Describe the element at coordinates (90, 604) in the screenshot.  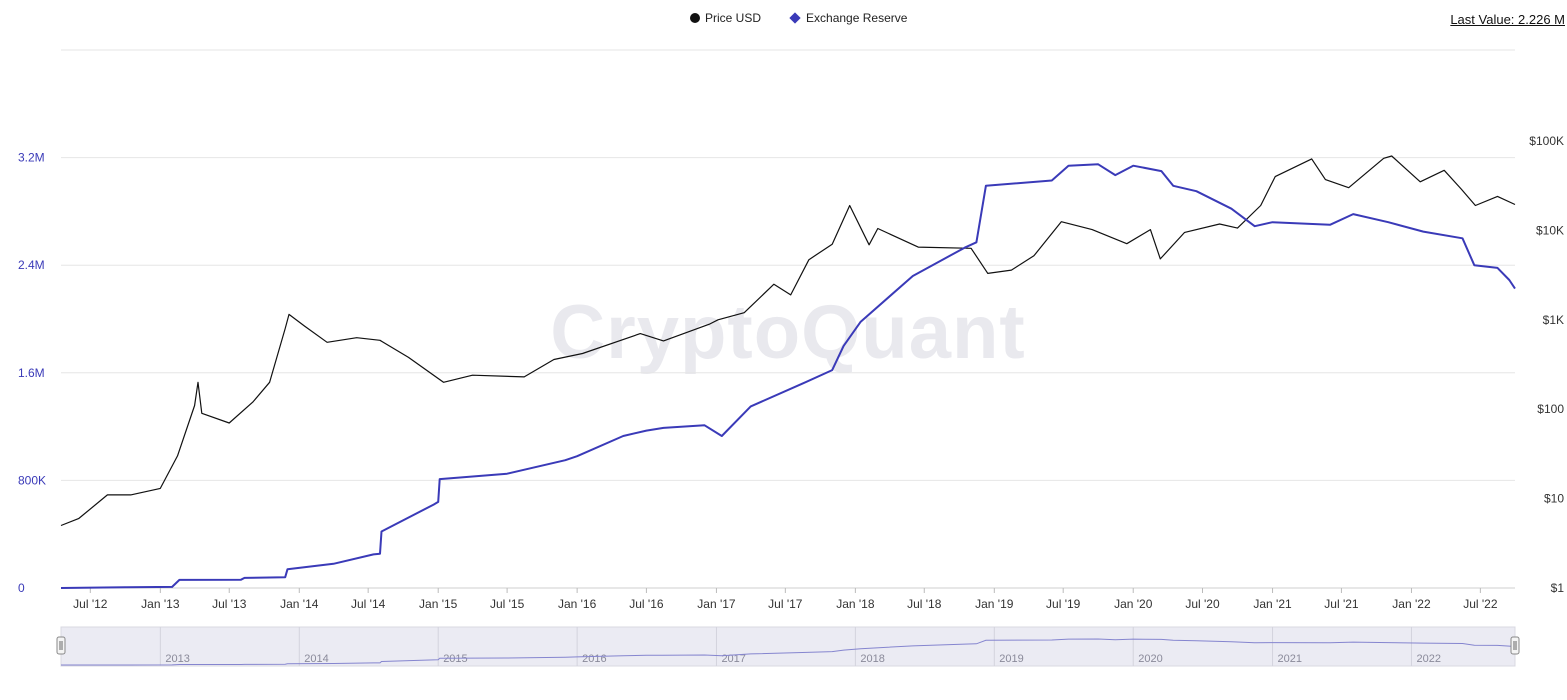
I see `x-tick-label: Jul '12` at that location.